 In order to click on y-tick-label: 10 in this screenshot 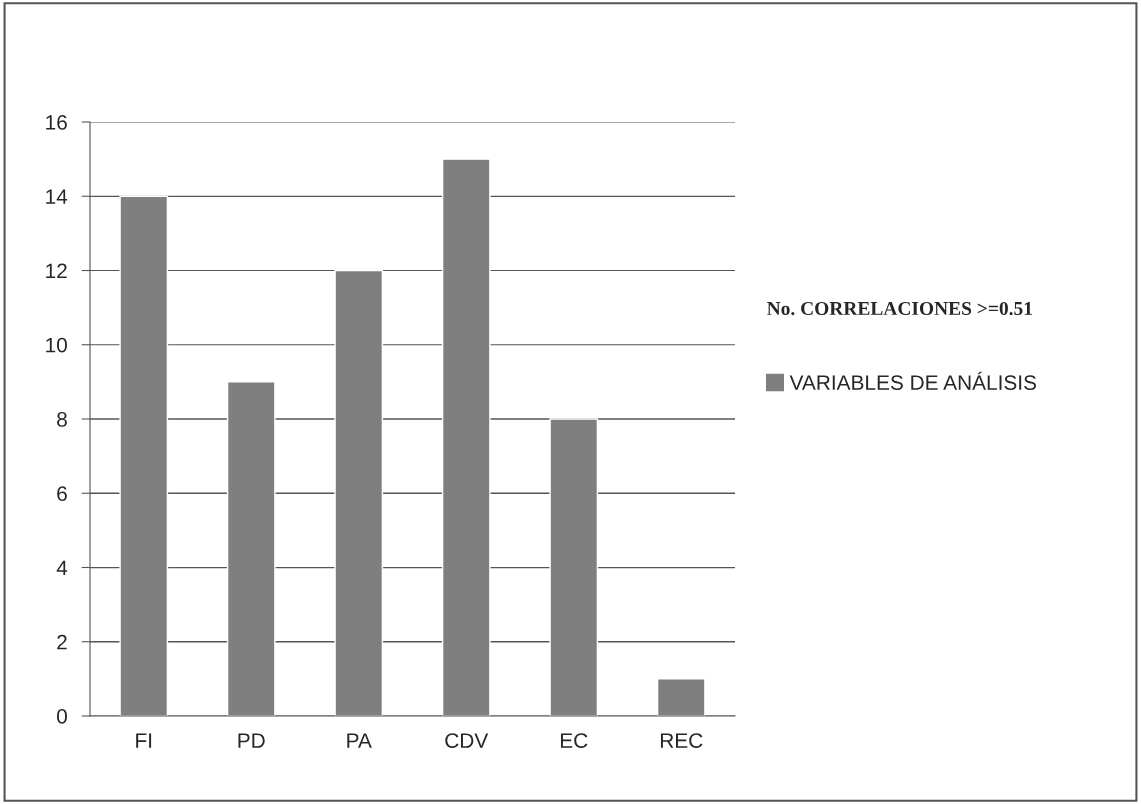, I will do `click(56, 345)`.